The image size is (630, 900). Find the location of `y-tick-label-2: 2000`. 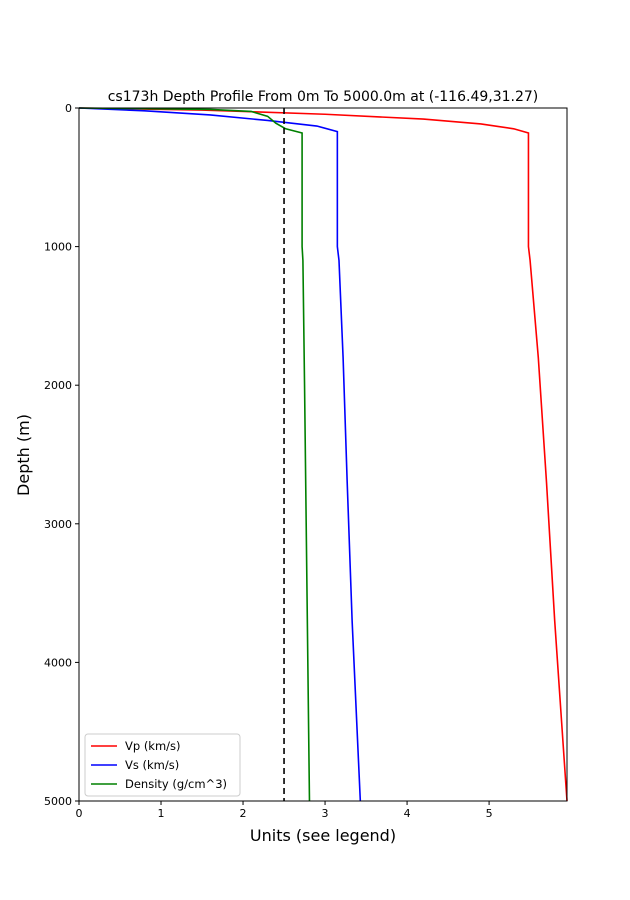

y-tick-label-2: 2000 is located at coordinates (58, 385).